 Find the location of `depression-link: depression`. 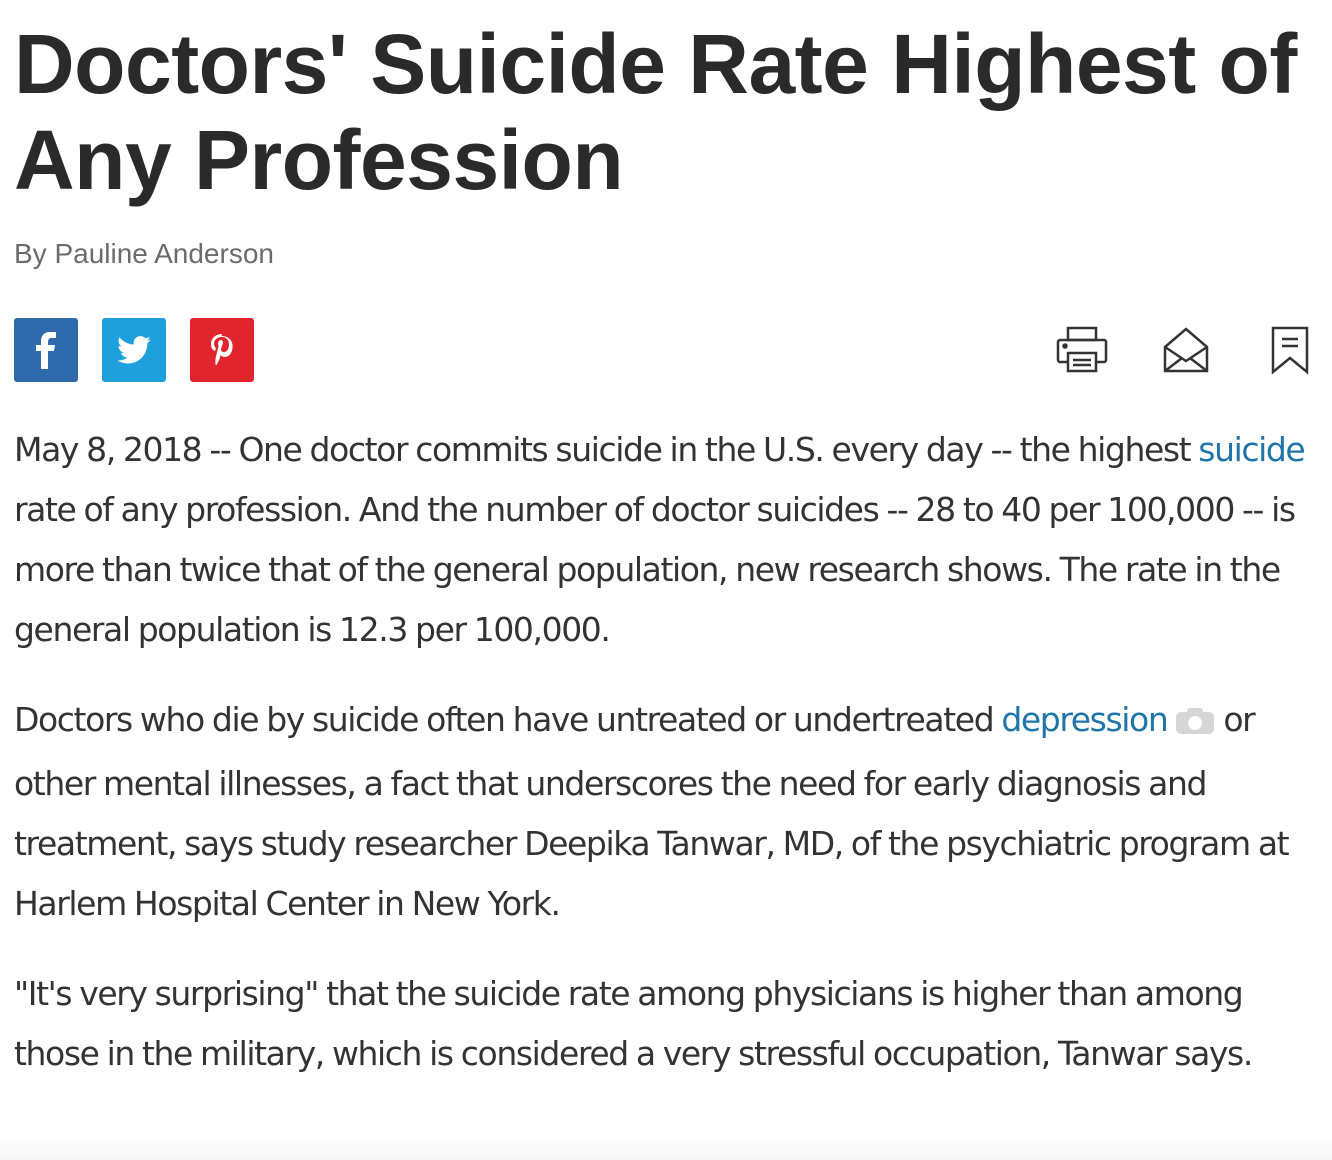

depression-link: depression is located at coordinates (1084, 719).